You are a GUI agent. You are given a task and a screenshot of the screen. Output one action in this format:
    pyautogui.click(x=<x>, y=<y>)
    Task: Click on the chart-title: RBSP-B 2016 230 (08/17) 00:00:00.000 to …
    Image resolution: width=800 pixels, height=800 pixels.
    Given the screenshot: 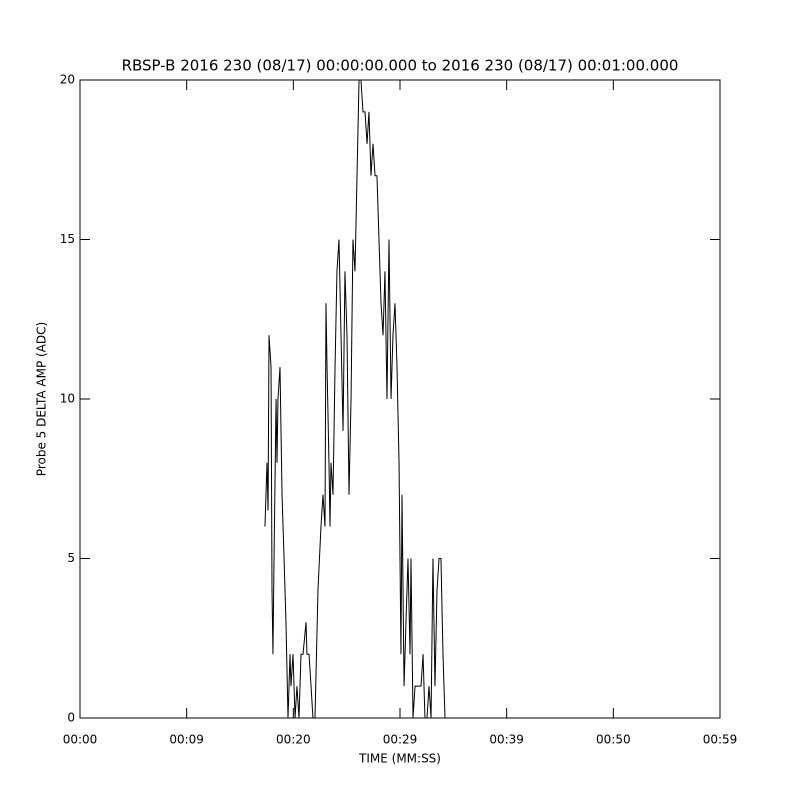 What is the action you would take?
    pyautogui.click(x=400, y=66)
    